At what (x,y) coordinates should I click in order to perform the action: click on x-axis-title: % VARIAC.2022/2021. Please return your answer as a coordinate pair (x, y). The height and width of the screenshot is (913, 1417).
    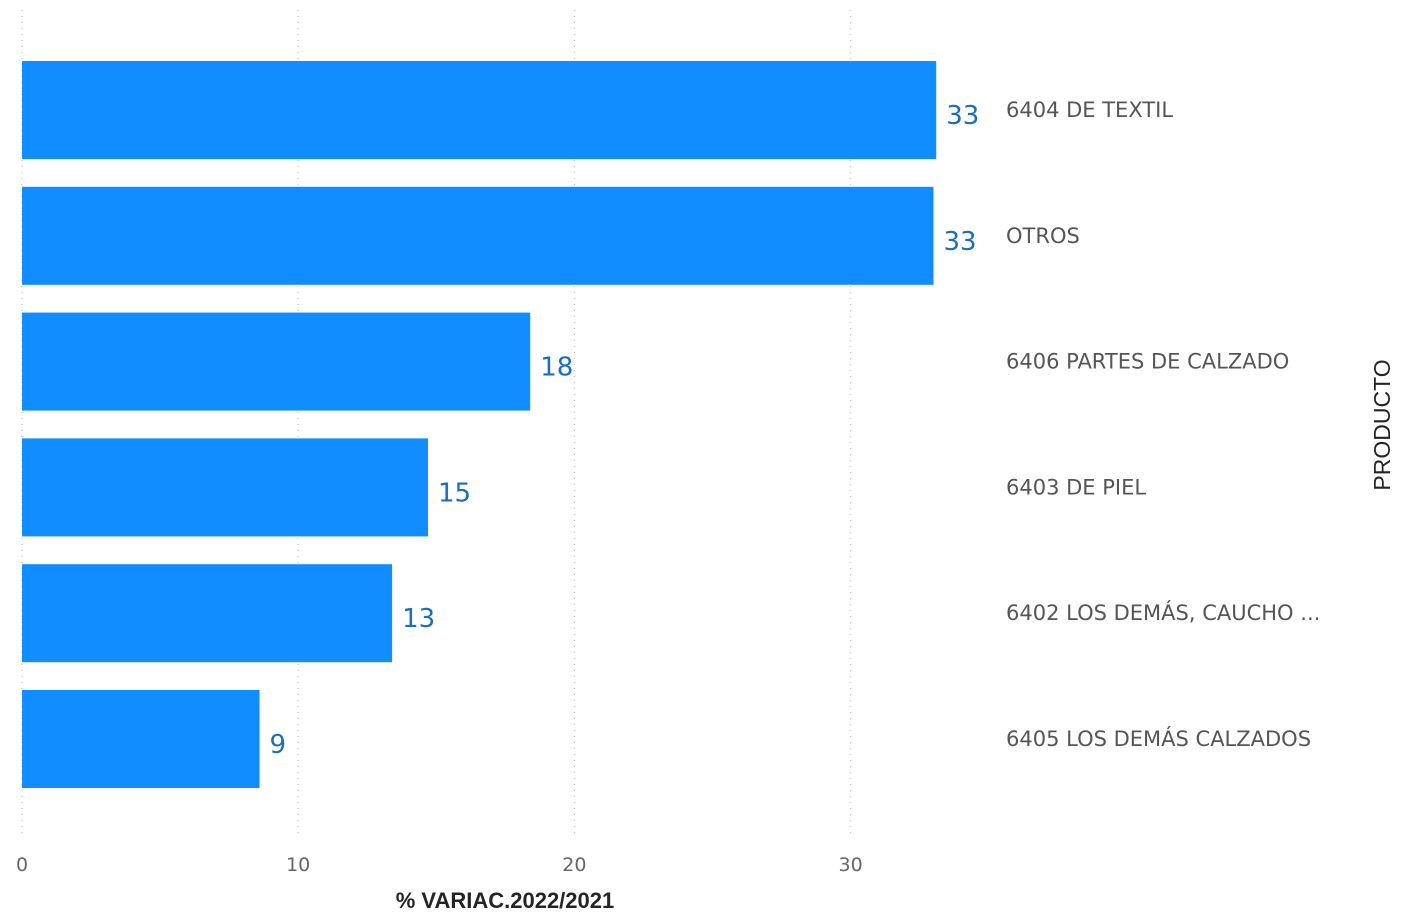
    Looking at the image, I should click on (505, 900).